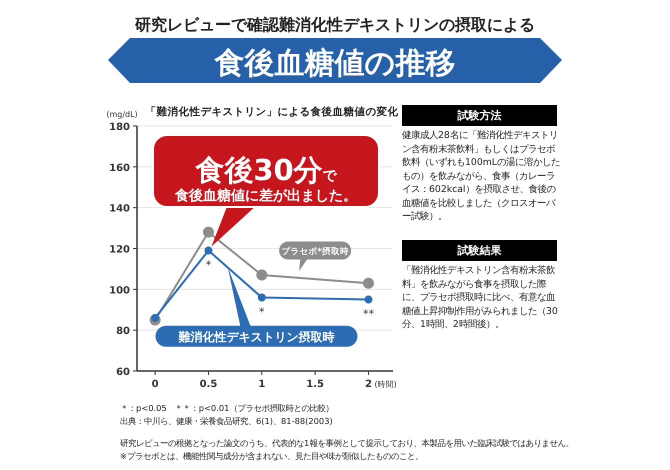  Describe the element at coordinates (479, 250) in the screenshot. I see `text: 試験結果` at that location.